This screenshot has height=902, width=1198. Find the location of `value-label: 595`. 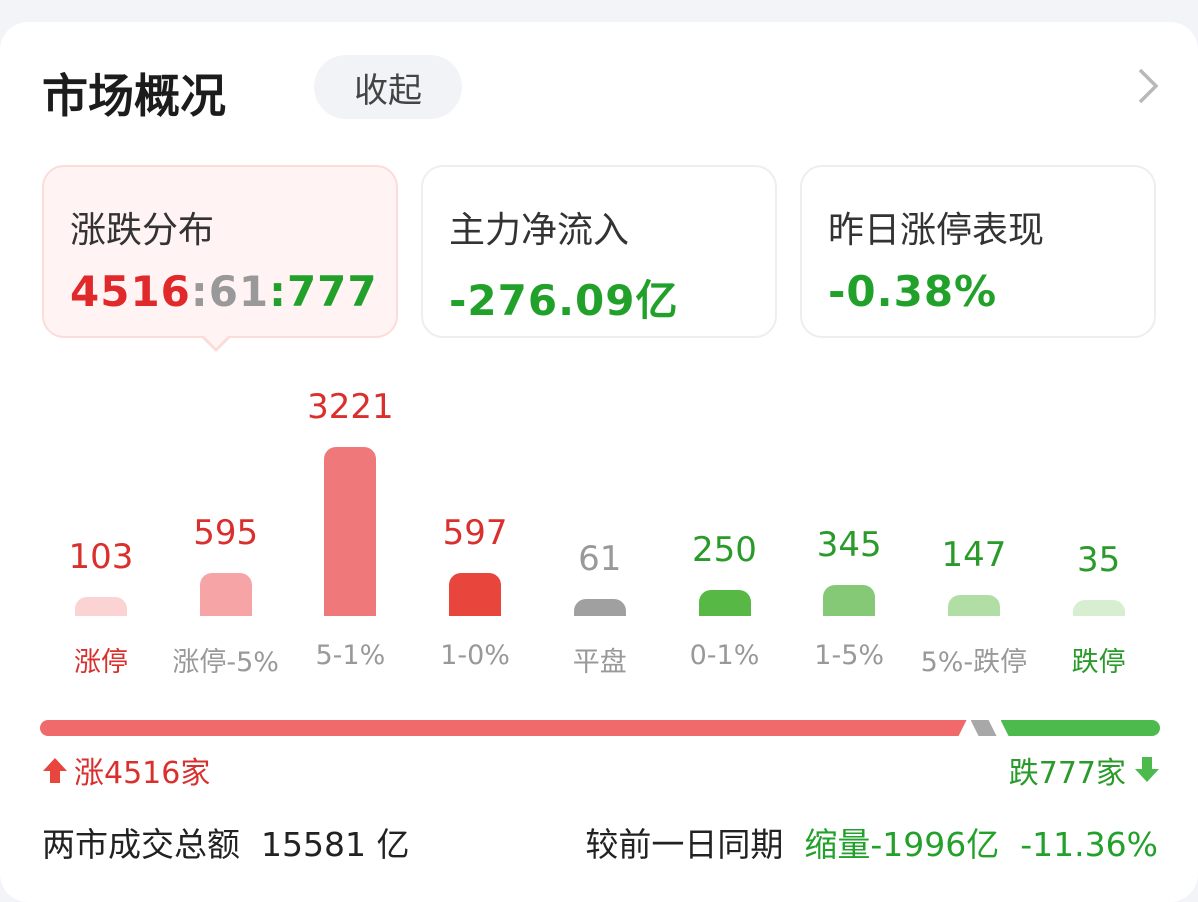

value-label: 595 is located at coordinates (226, 533).